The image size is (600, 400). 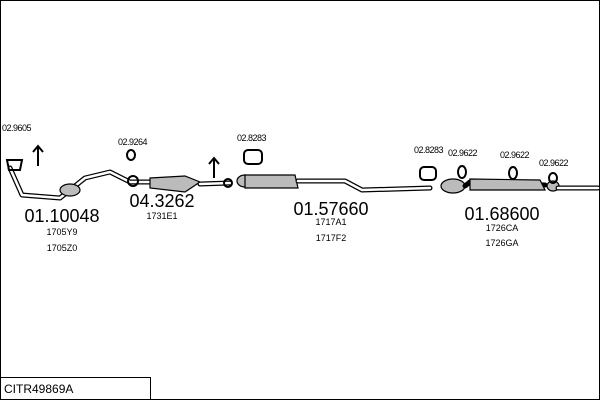 What do you see at coordinates (501, 243) in the screenshot?
I see `part-code: 1726GA` at bounding box center [501, 243].